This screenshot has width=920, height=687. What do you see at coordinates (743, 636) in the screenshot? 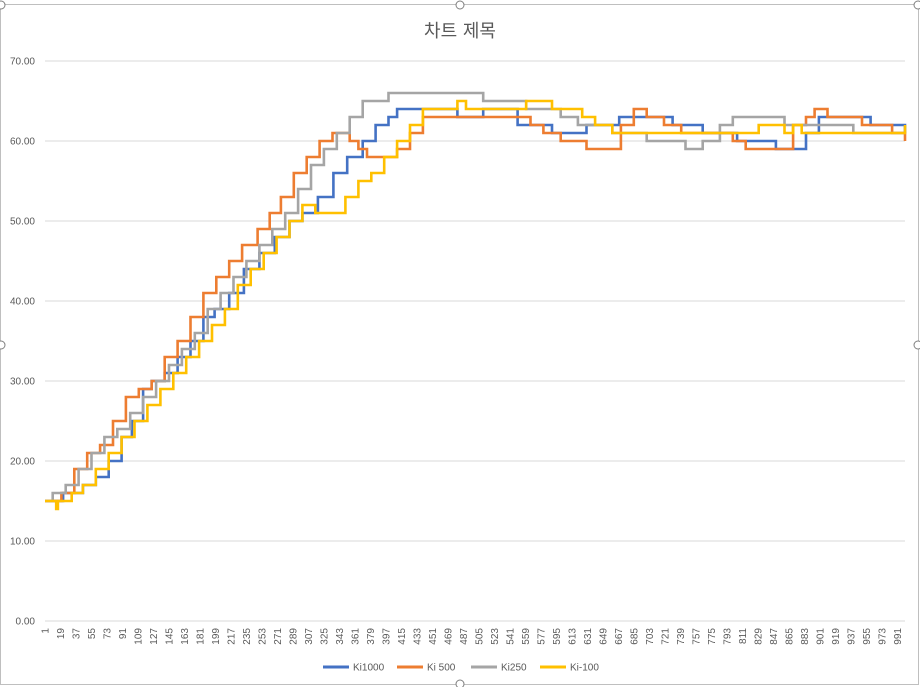
I see `x-tick-label: 811` at bounding box center [743, 636].